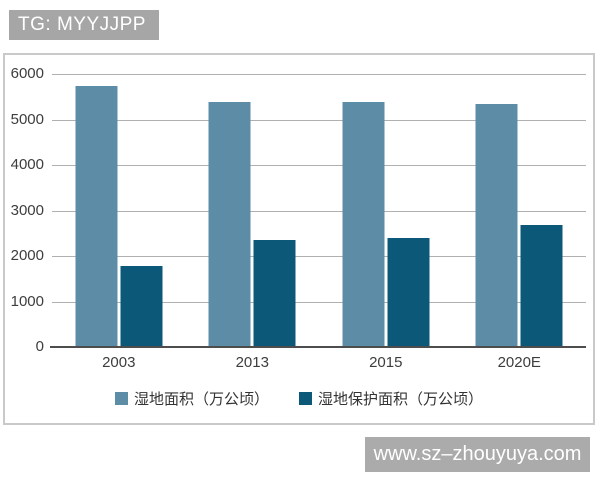 This screenshot has height=480, width=600. I want to click on y-tick-label-2000: 2000, so click(27, 255).